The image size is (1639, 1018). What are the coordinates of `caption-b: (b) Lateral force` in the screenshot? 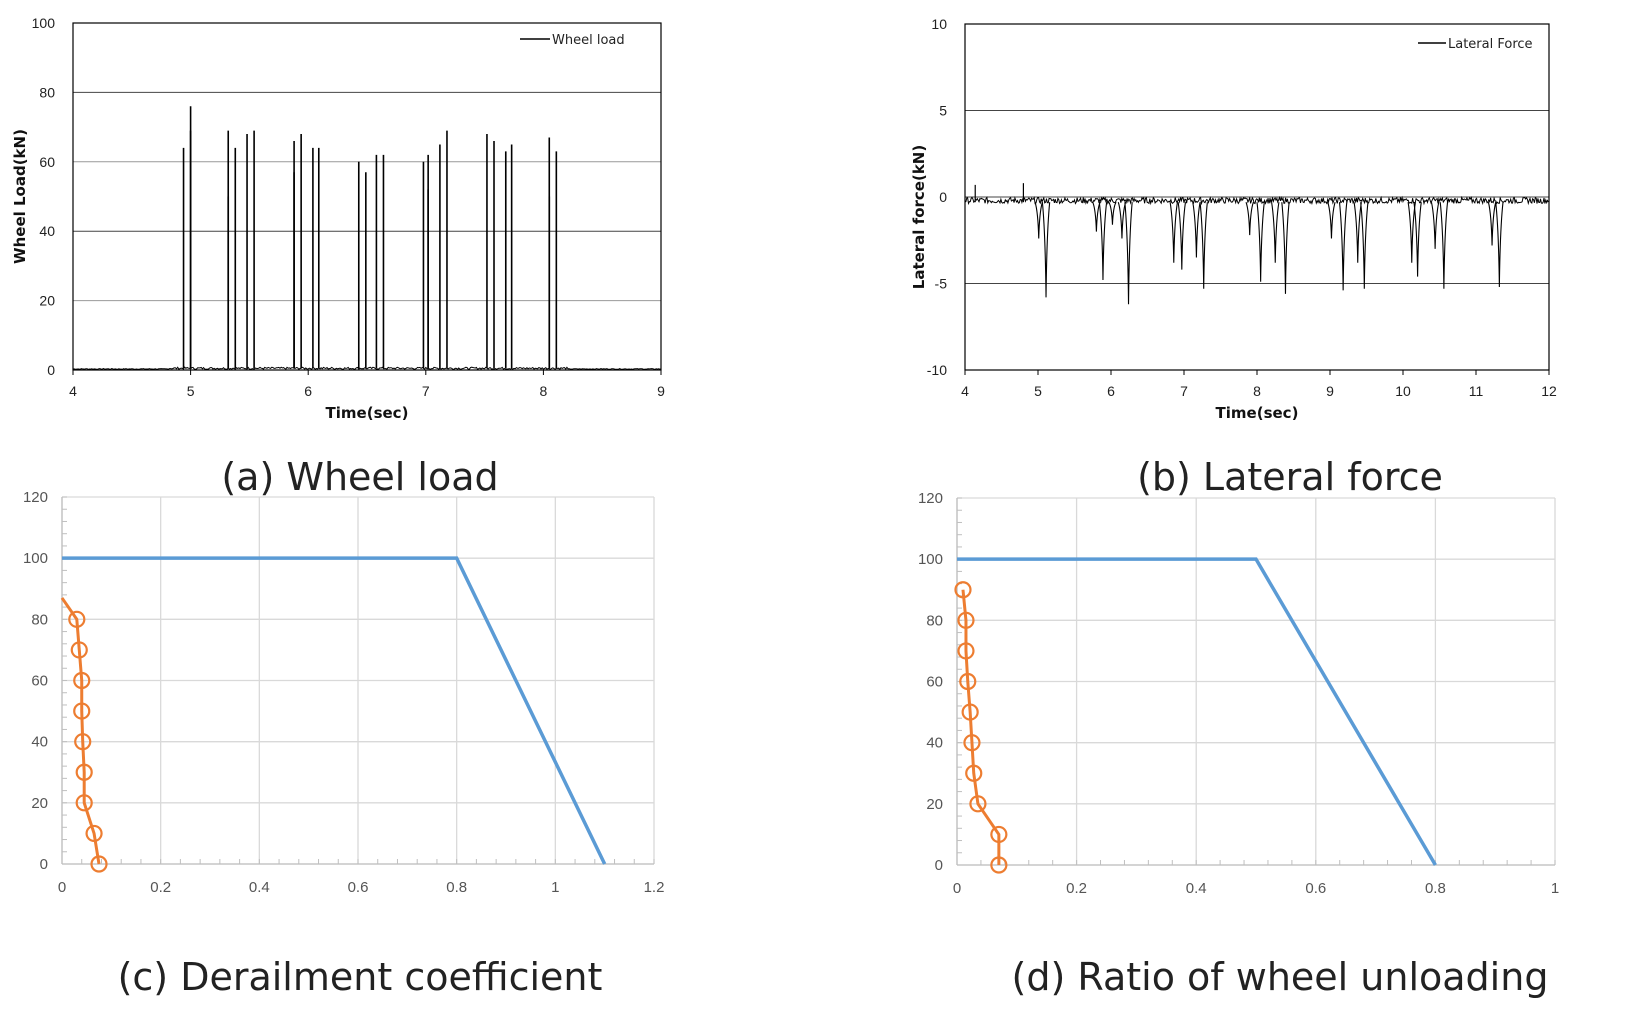 It's located at (1290, 477).